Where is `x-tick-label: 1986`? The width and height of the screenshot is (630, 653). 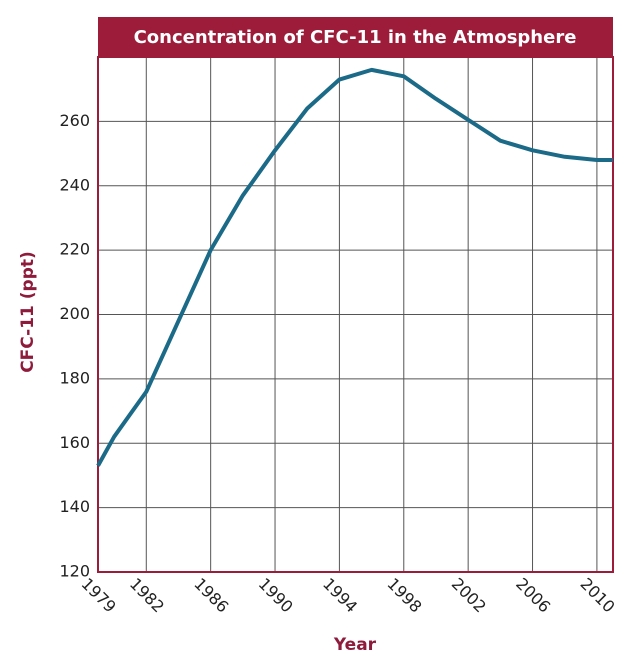 x-tick-label: 1986 is located at coordinates (211, 595).